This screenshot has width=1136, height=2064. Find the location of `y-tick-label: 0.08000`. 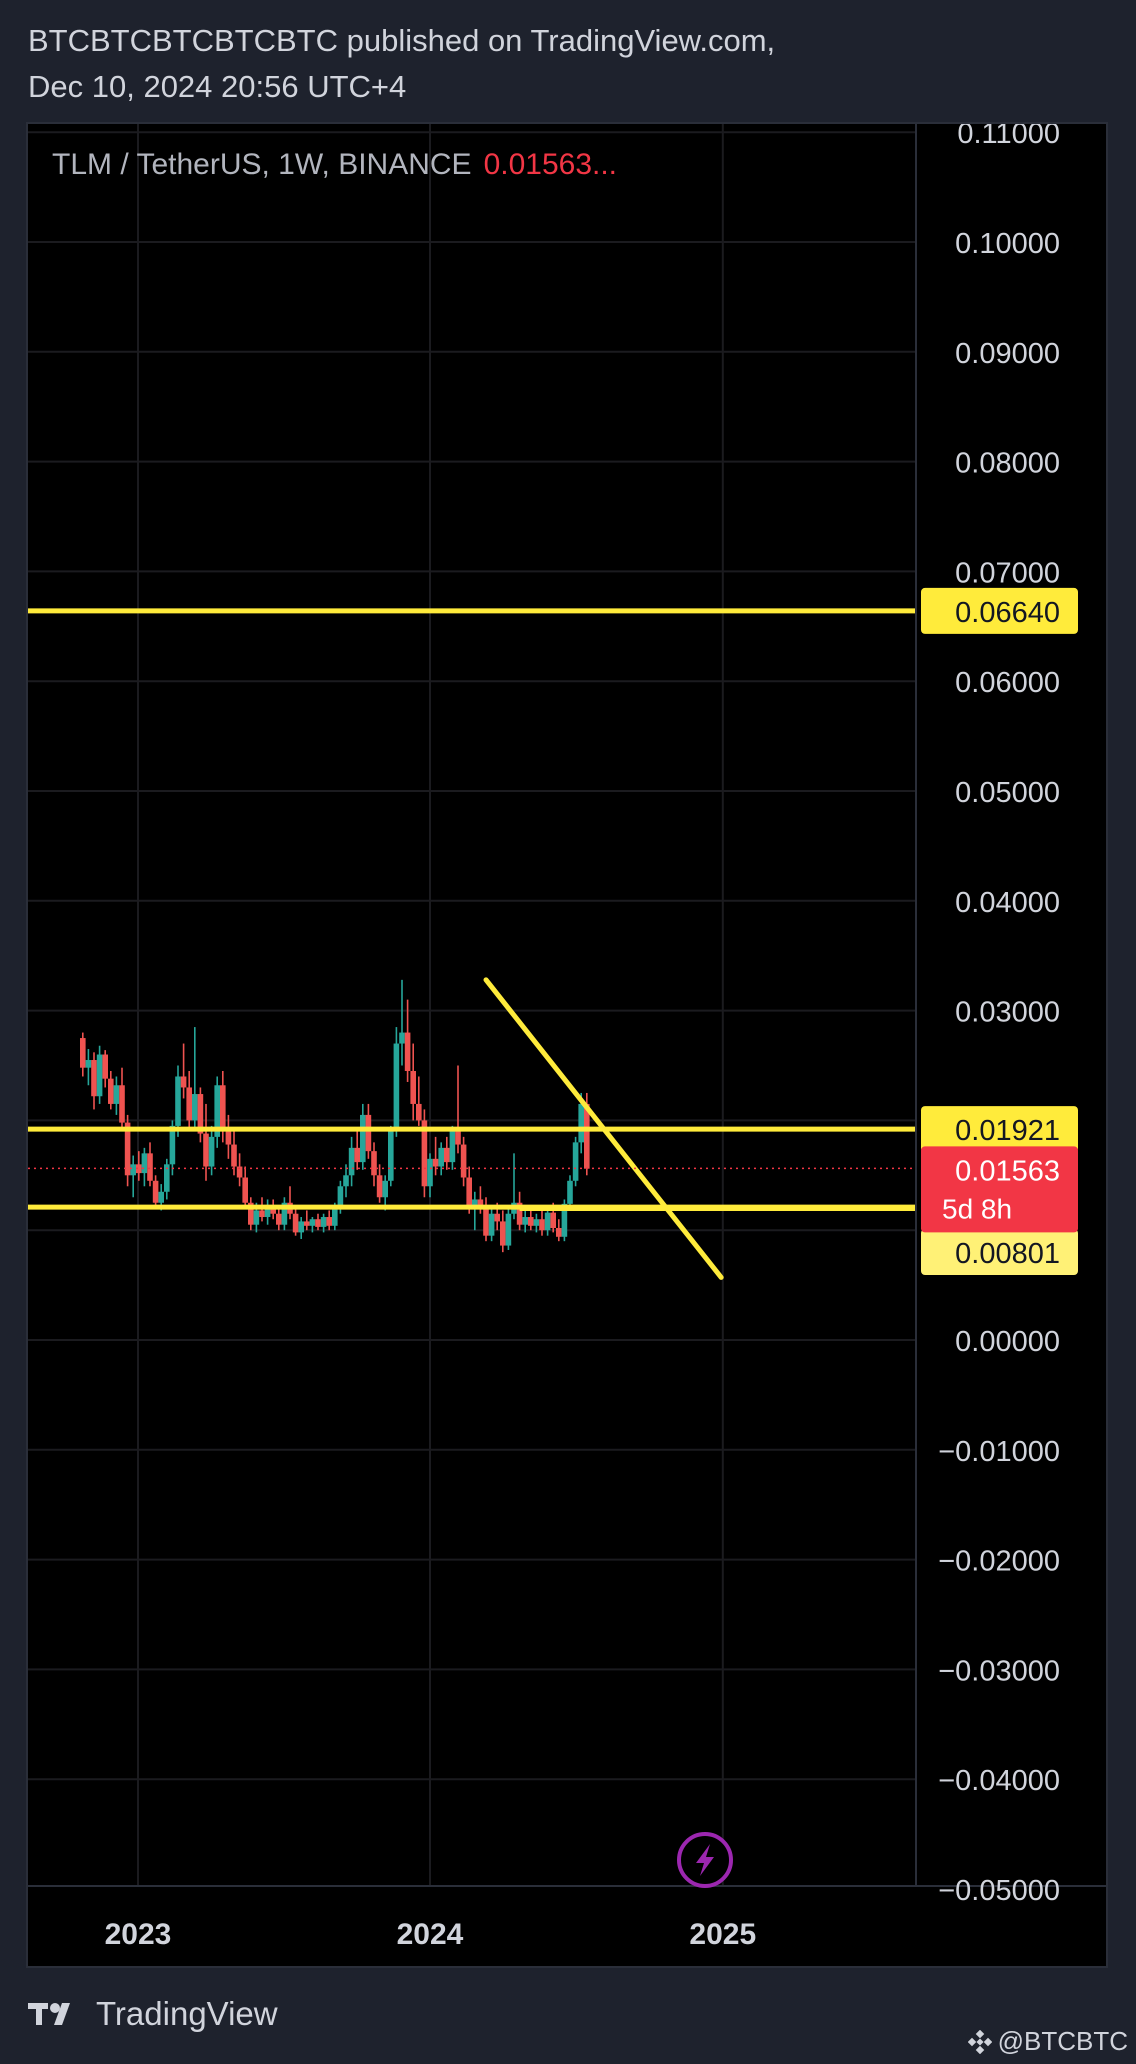

y-tick-label: 0.08000 is located at coordinates (1007, 464).